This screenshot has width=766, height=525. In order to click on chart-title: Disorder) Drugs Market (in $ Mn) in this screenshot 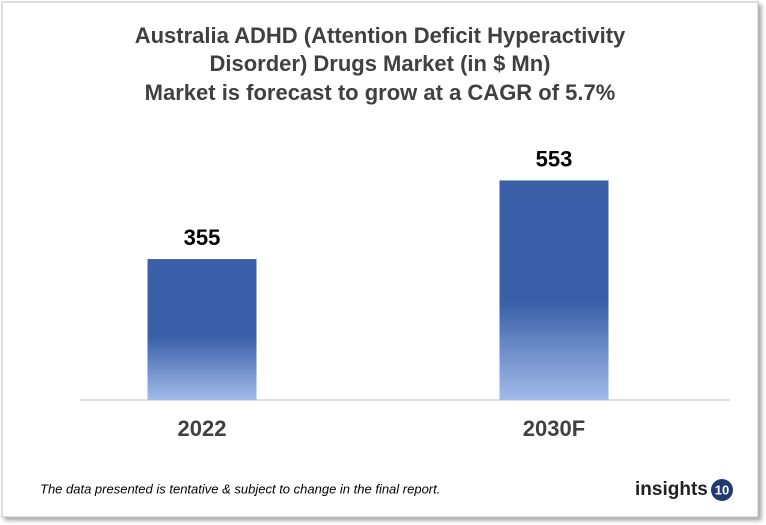, I will do `click(379, 63)`.